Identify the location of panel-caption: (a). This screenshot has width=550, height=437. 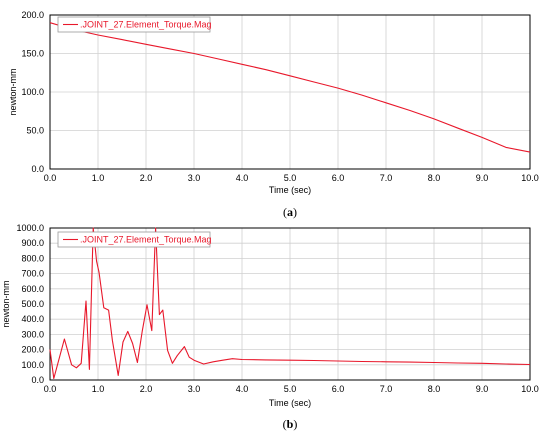
(290, 212).